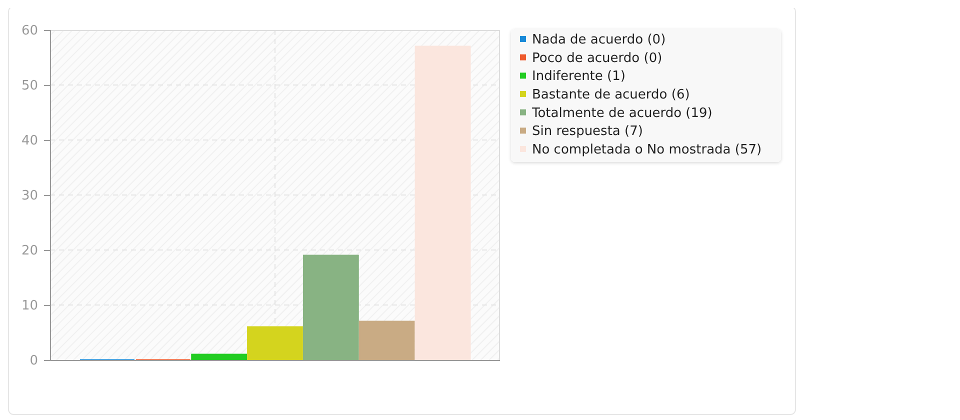 This screenshot has height=420, width=960. What do you see at coordinates (29, 141) in the screenshot?
I see `y-tick-label: 40` at bounding box center [29, 141].